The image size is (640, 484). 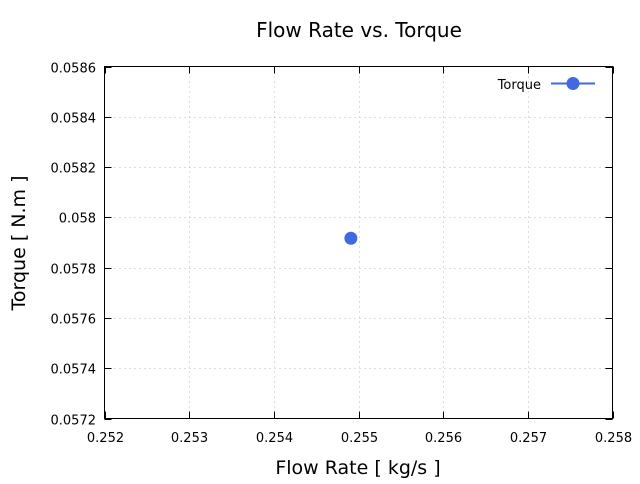 I want to click on data-points, so click(x=351, y=238).